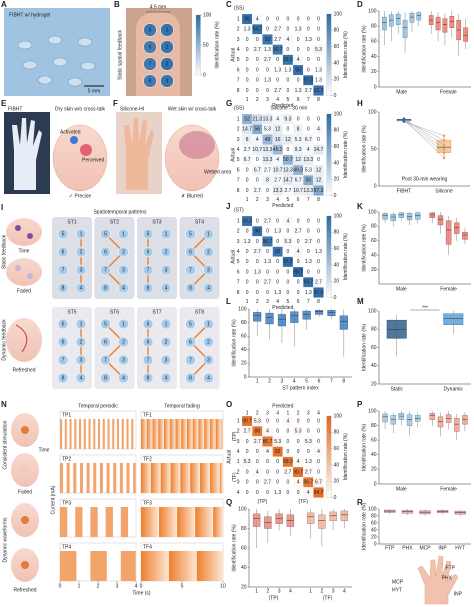  Describe the element at coordinates (247, 462) in the screenshot. I see `cell-value: 5.3` at that location.